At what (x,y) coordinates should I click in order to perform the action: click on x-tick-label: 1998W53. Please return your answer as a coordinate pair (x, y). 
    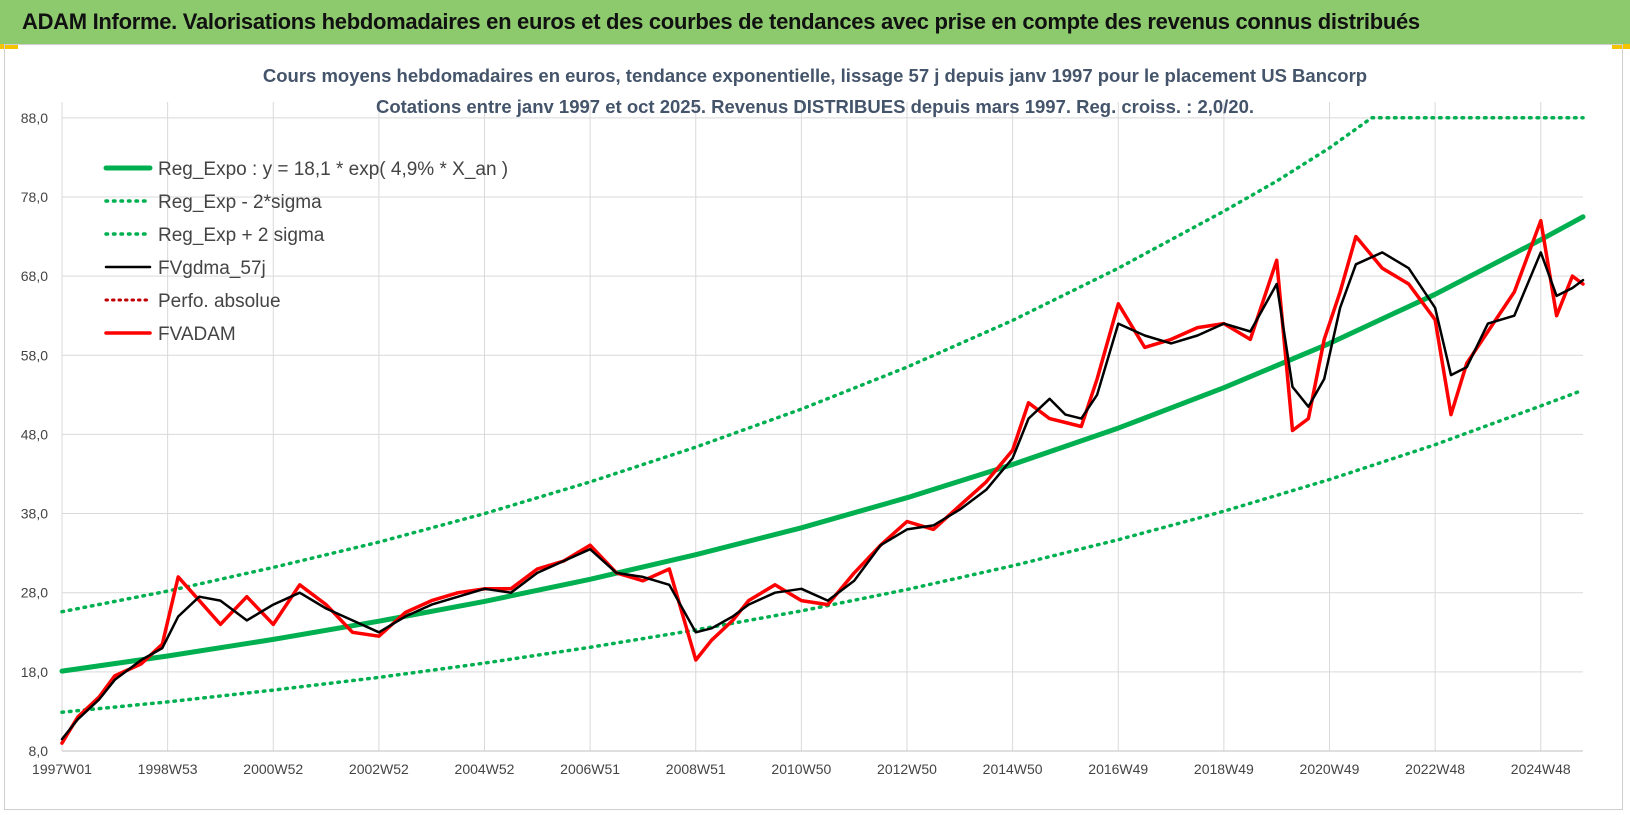
    Looking at the image, I should click on (168, 769).